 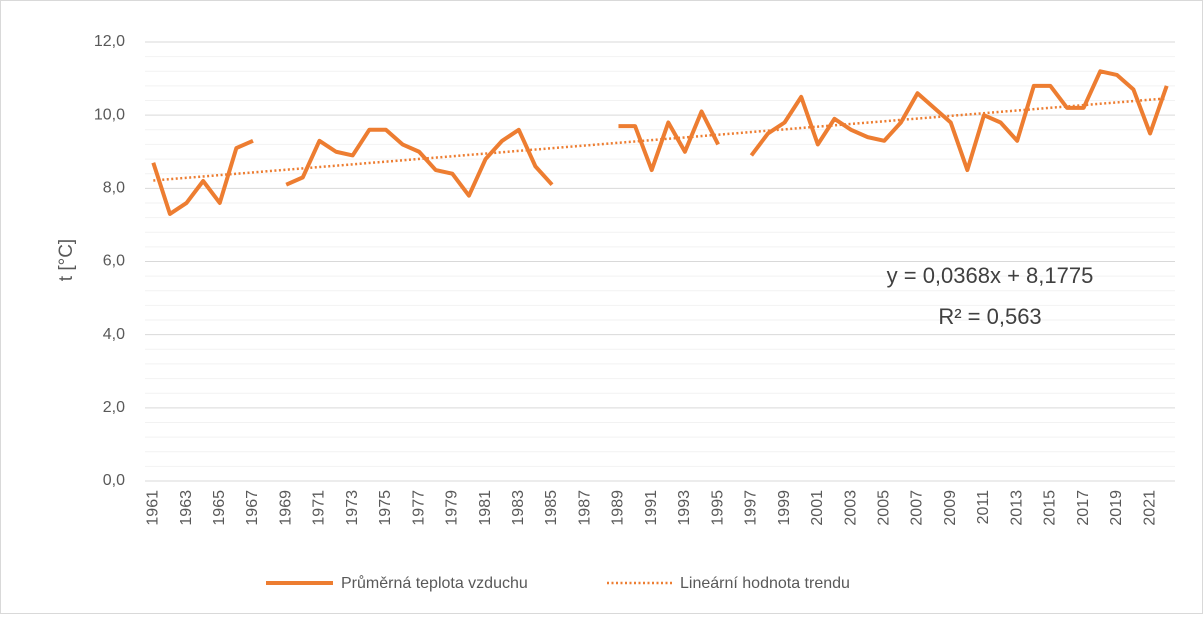 What do you see at coordinates (618, 508) in the screenshot?
I see `x-tick-label: 1989` at bounding box center [618, 508].